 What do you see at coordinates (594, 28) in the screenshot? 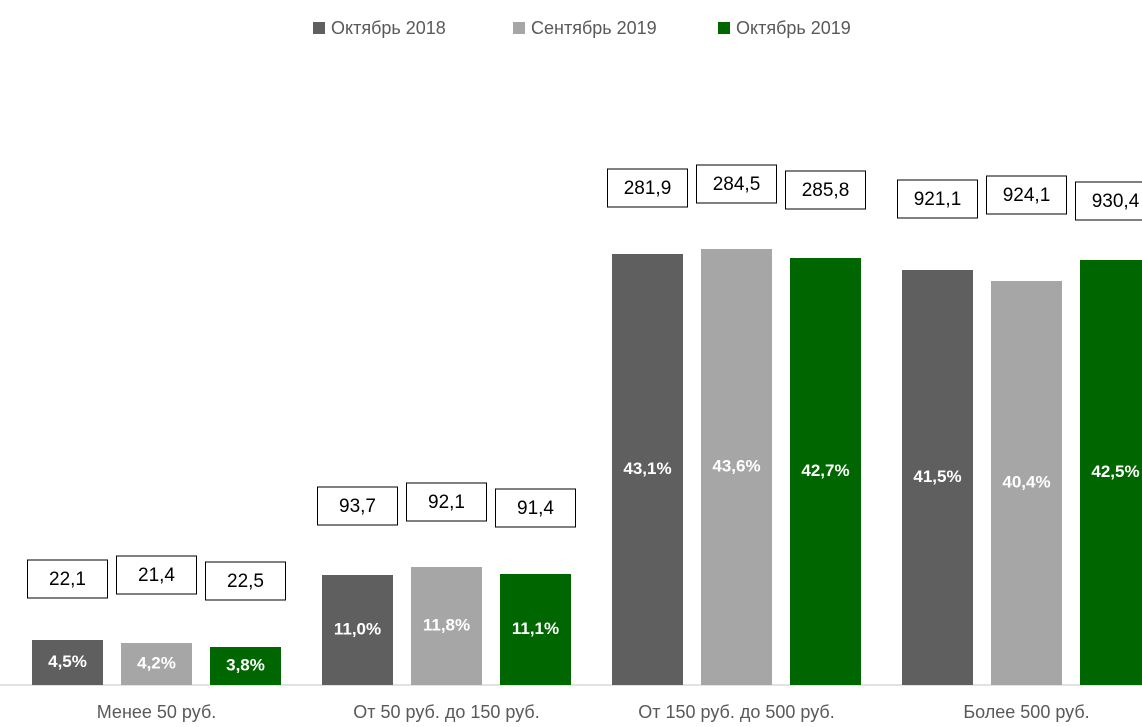
I see `legend-label: Сентябрь 2019` at bounding box center [594, 28].